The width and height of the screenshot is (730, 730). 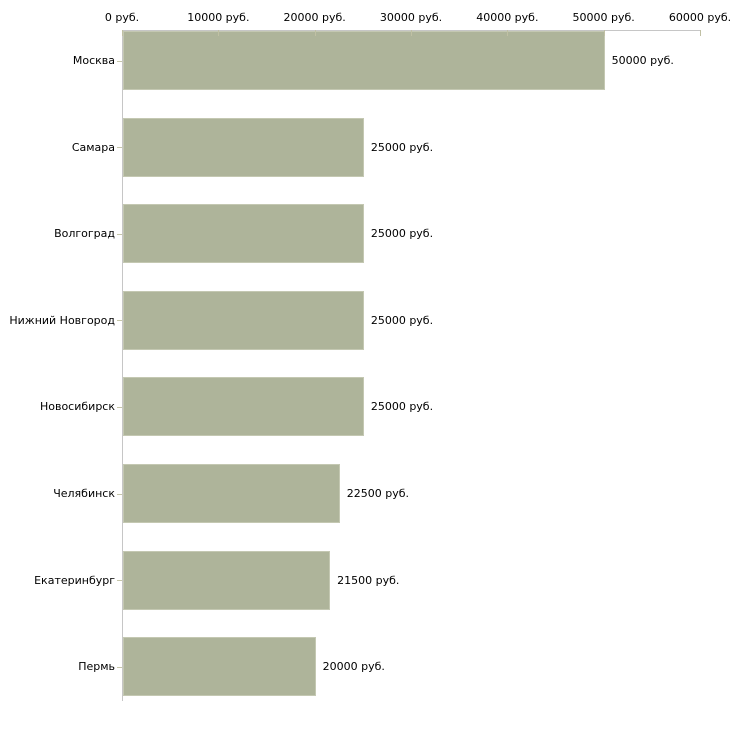 I want to click on value-label: 21500 руб., so click(x=368, y=580).